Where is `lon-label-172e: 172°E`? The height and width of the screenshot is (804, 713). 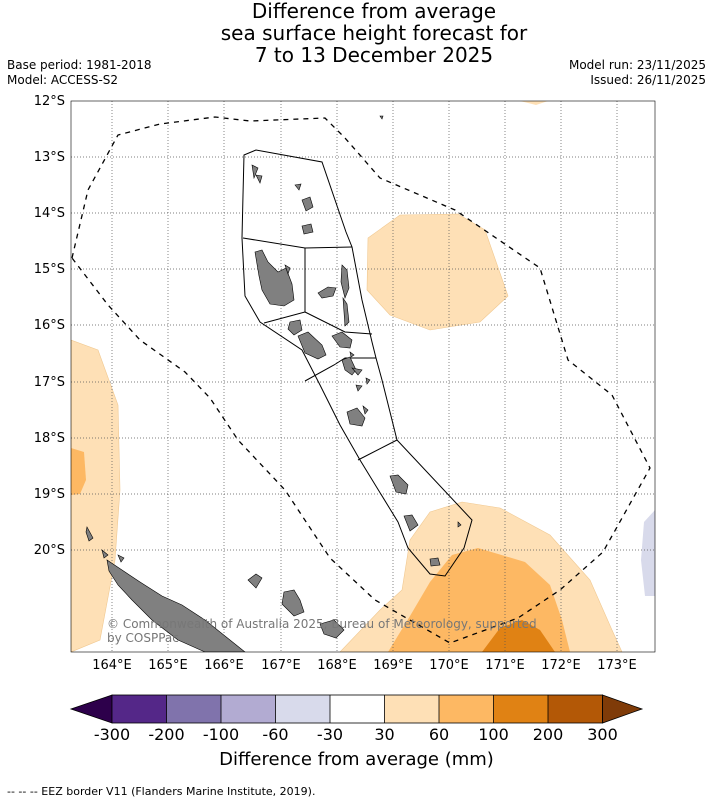
lon-label-172e: 172°E is located at coordinates (561, 665).